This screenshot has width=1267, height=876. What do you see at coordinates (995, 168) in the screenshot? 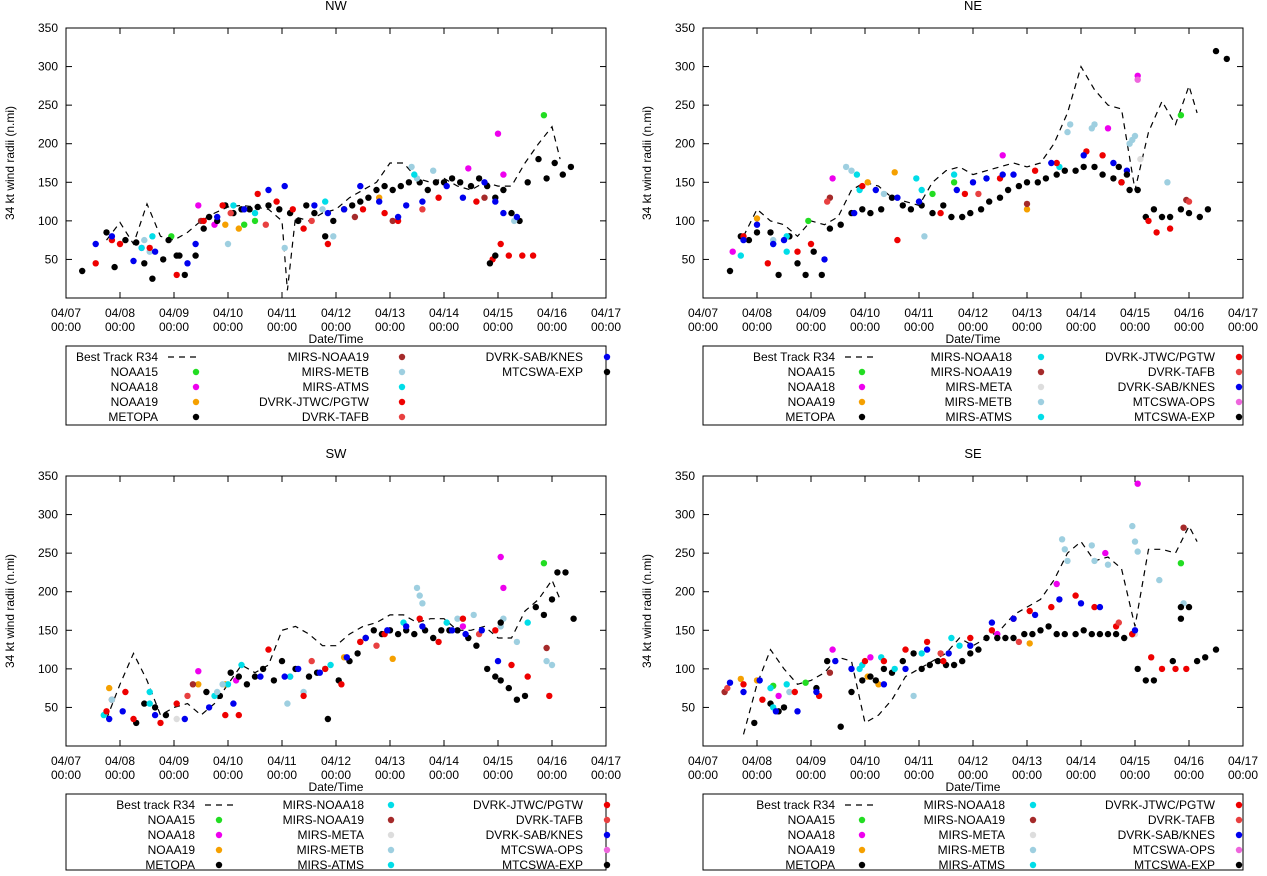
I see `series-noaa15` at bounding box center [995, 168].